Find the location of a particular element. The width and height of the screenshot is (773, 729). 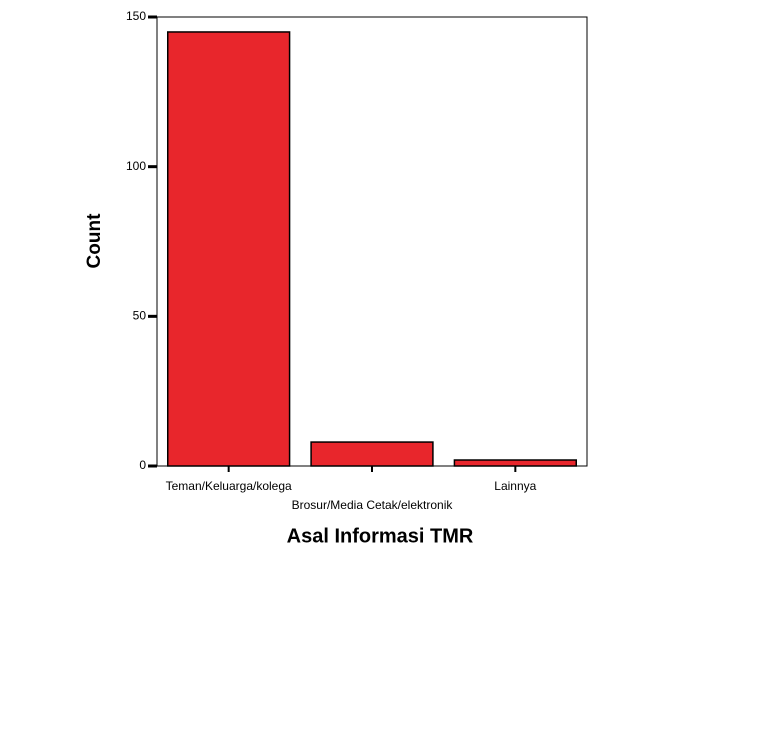

x-tick-label: Brosur/Media Cetak/elektronik is located at coordinates (373, 505).